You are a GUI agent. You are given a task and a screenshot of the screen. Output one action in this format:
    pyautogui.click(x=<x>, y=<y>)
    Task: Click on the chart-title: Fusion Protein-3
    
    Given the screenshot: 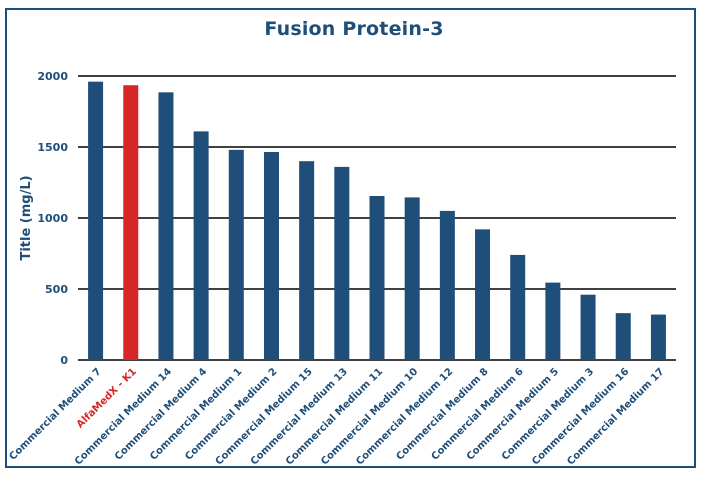 What is the action you would take?
    pyautogui.click(x=354, y=29)
    